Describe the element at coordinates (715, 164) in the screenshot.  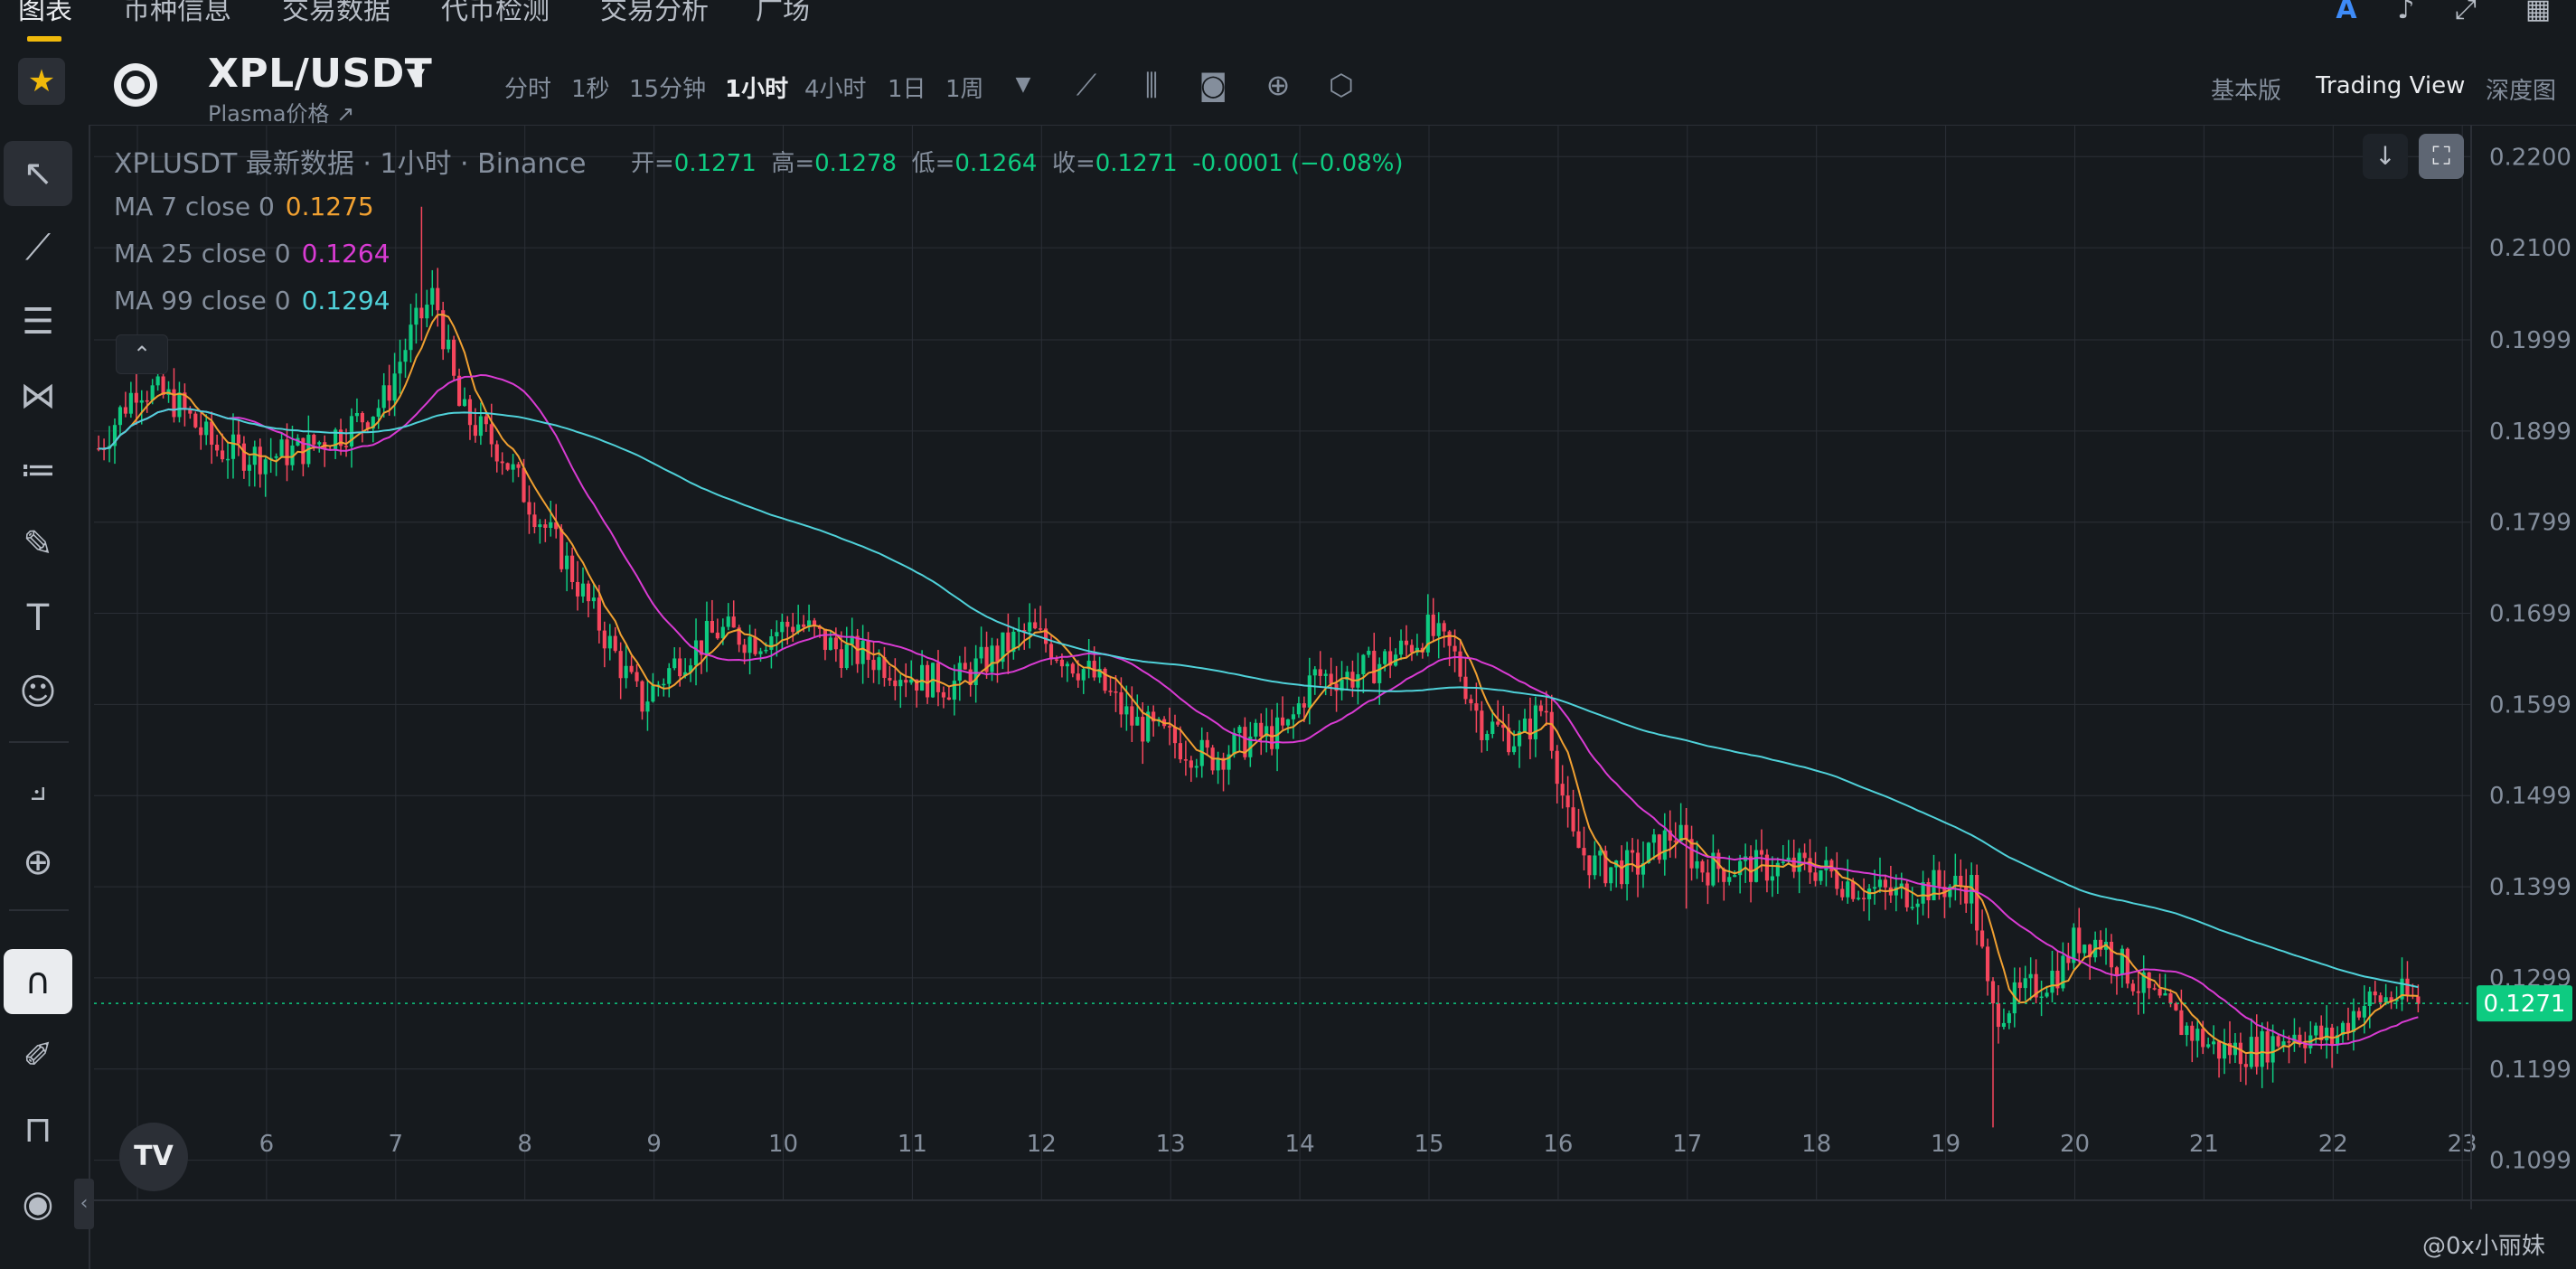
I see `open-value: 0.1271` at that location.